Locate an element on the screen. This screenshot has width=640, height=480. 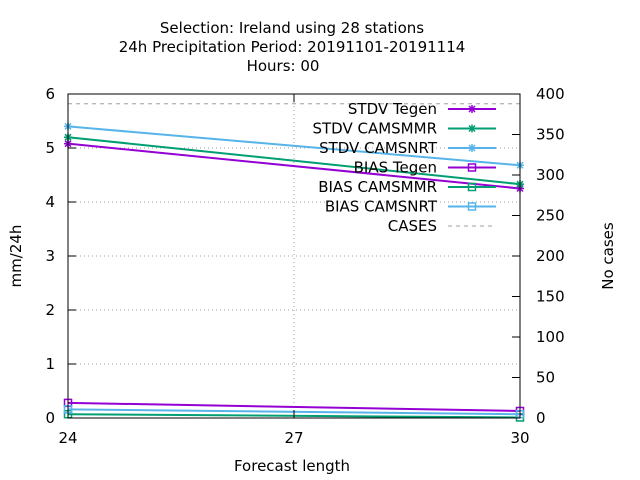
y-tick-label: 2 is located at coordinates (50, 310).